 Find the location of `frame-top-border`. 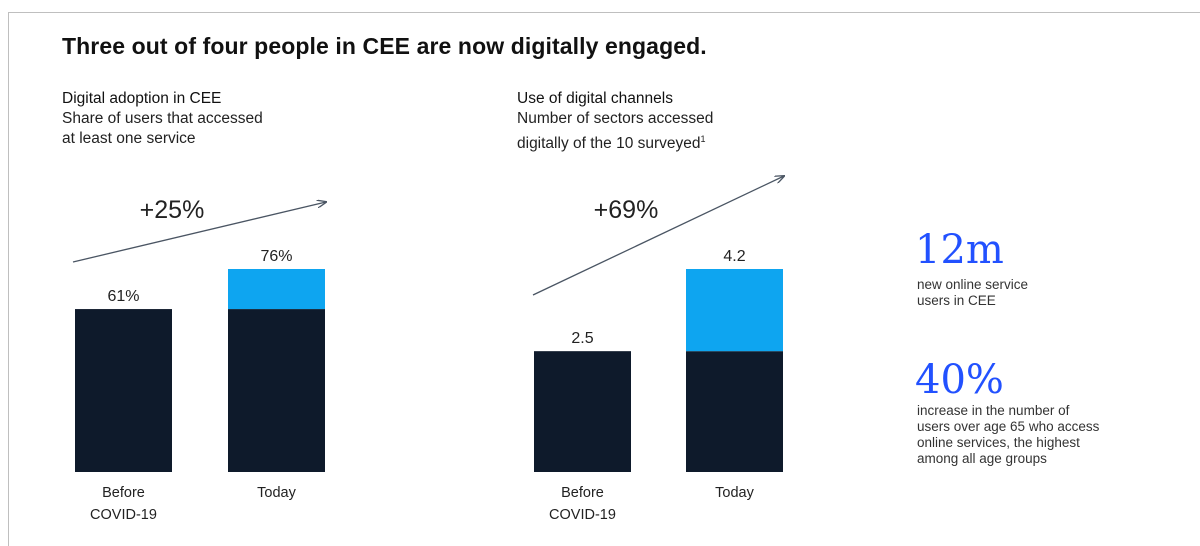

frame-top-border is located at coordinates (604, 12).